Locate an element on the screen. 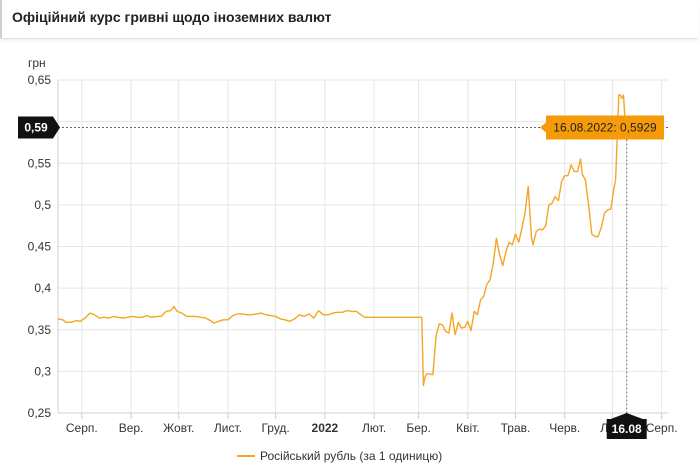 Image resolution: width=700 pixels, height=474 pixels. x-value-badge-arrow is located at coordinates (626, 416).